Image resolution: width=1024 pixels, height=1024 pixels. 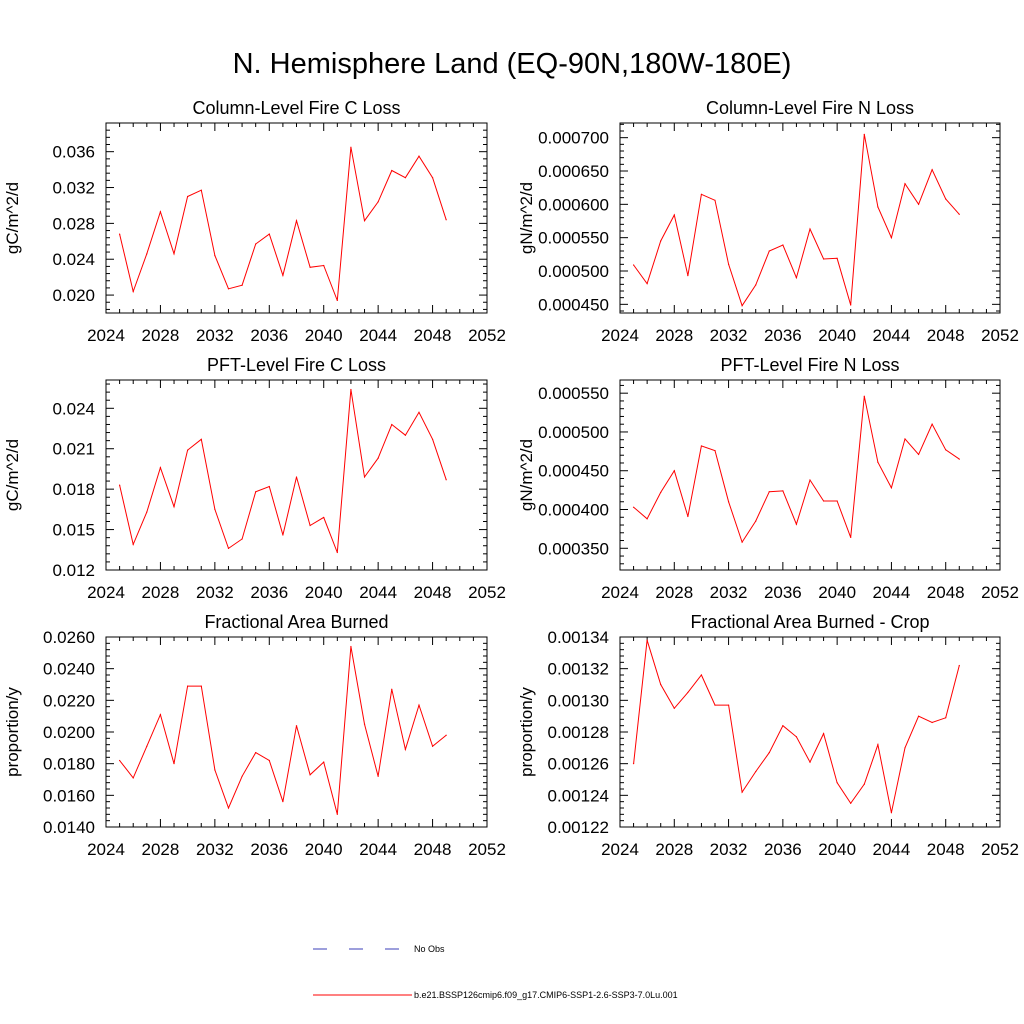 What do you see at coordinates (69, 764) in the screenshot?
I see `y-tick-label: 0.0180` at bounding box center [69, 764].